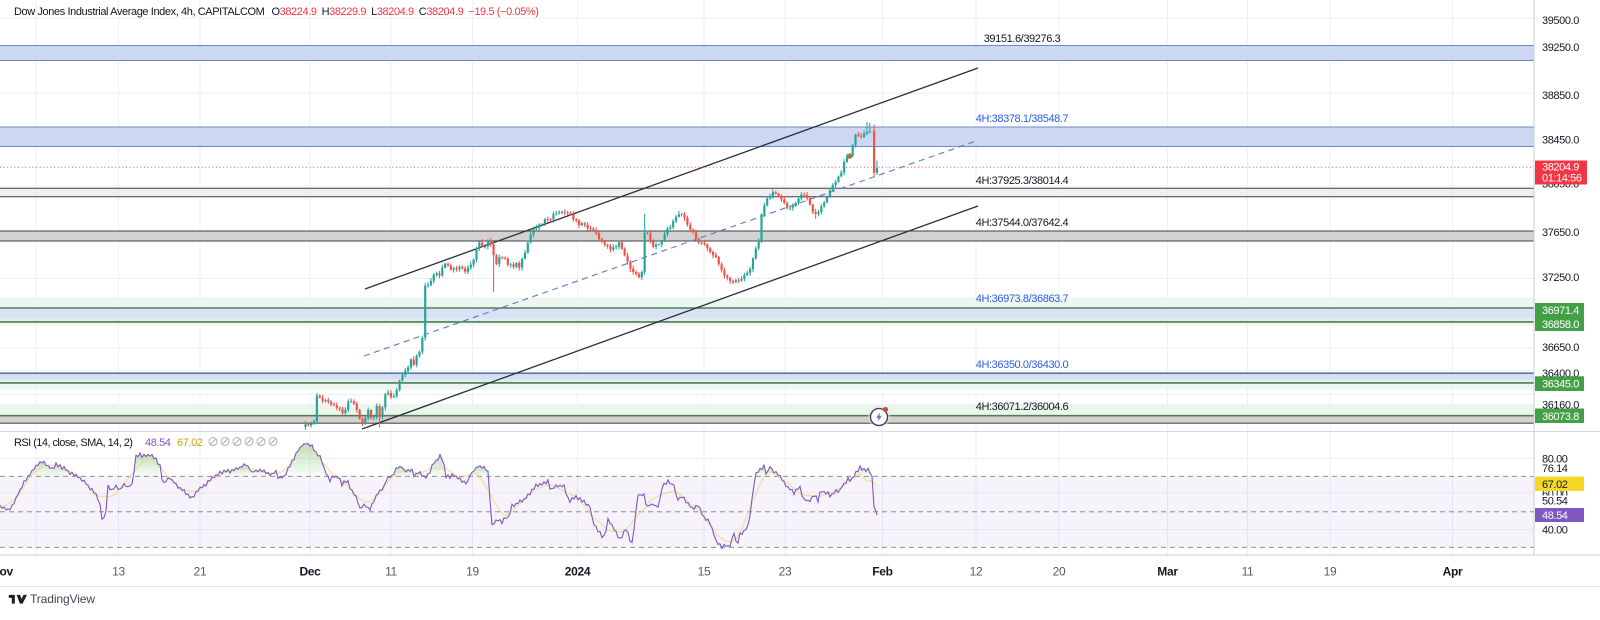 This screenshot has height=620, width=1600. What do you see at coordinates (1555, 495) in the screenshot?
I see `svg-text: 60.00` at bounding box center [1555, 495].